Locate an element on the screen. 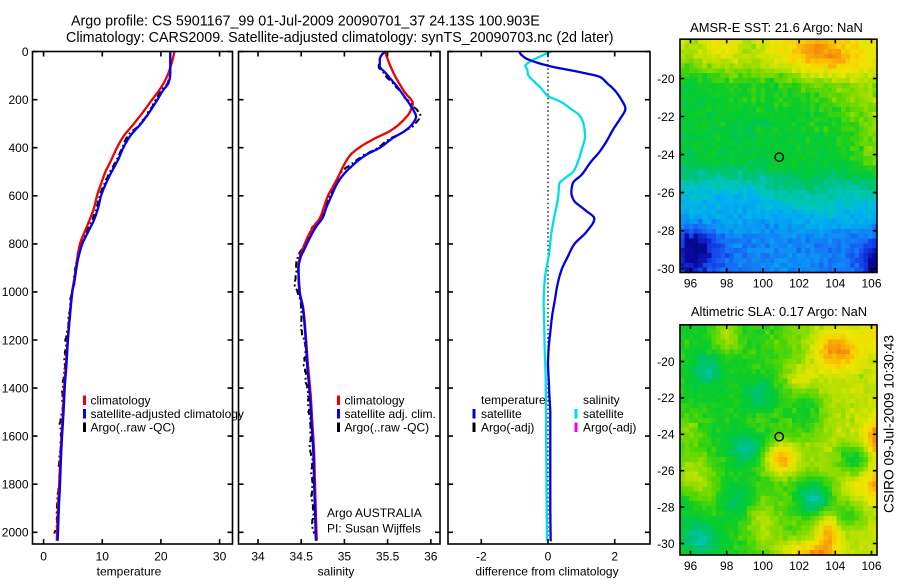  svg-text: 1600 is located at coordinates (15, 436).